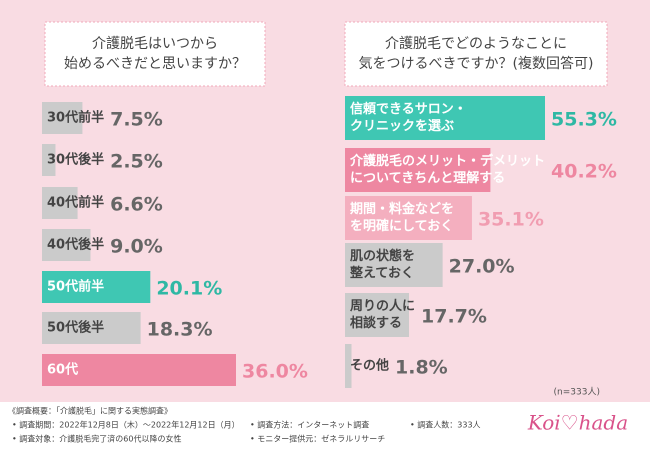 The height and width of the screenshot is (450, 650). Describe the element at coordinates (275, 372) in the screenshot. I see `value-label: 36.0%` at that location.